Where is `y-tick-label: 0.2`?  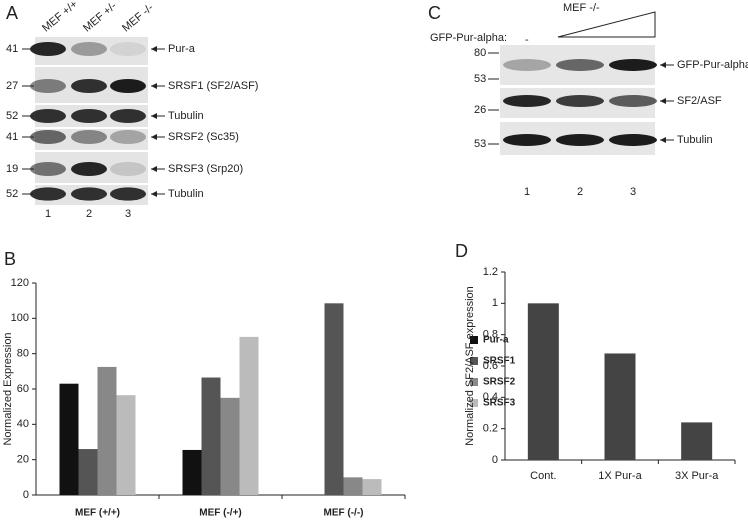
y-tick-label: 0.2 is located at coordinates (490, 429).